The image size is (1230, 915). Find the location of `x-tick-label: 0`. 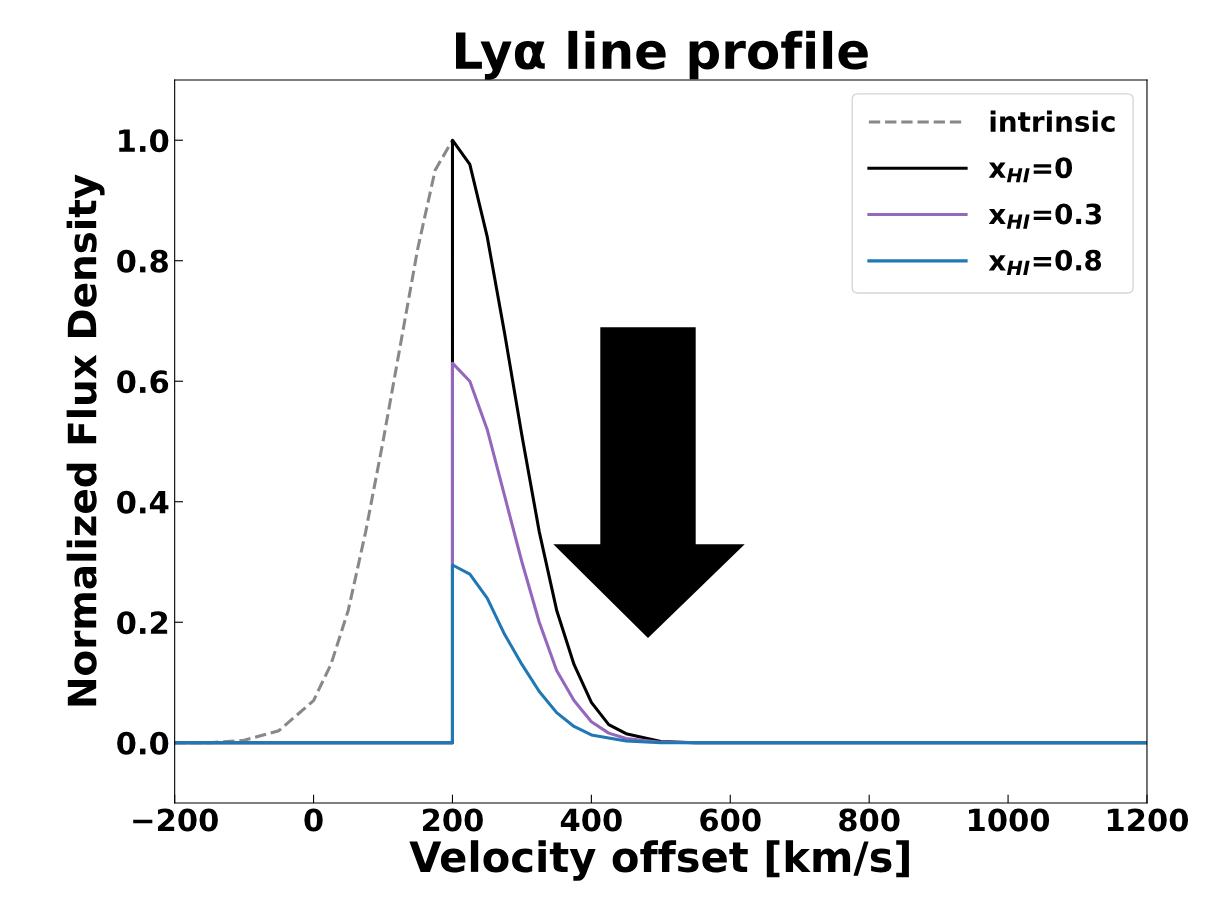

x-tick-label: 0 is located at coordinates (313, 820).